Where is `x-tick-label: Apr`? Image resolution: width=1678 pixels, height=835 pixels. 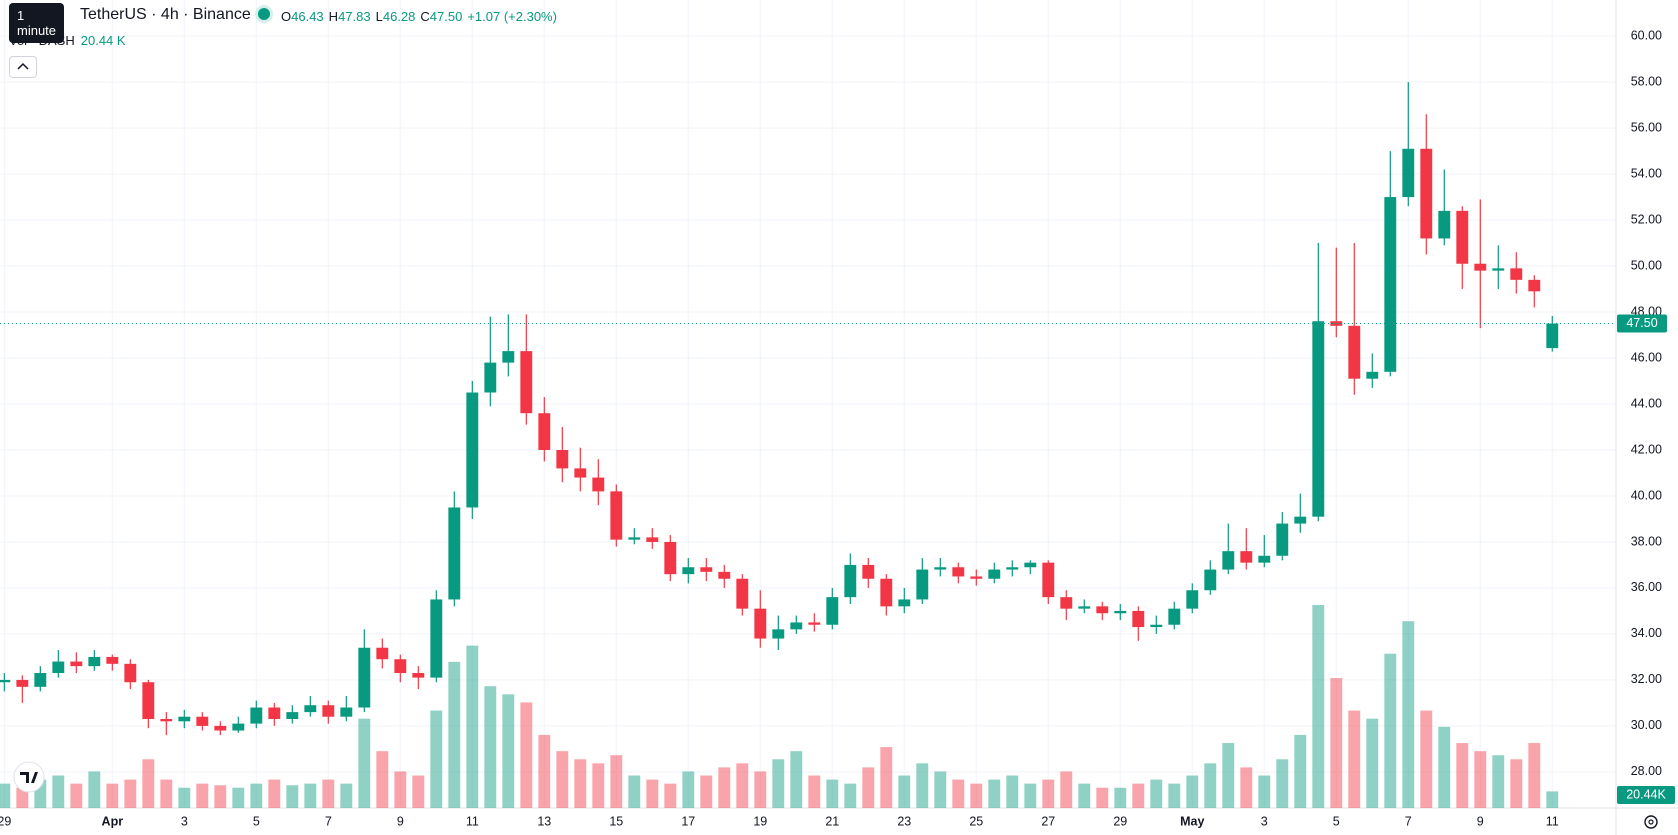 x-tick-label: Apr is located at coordinates (113, 821).